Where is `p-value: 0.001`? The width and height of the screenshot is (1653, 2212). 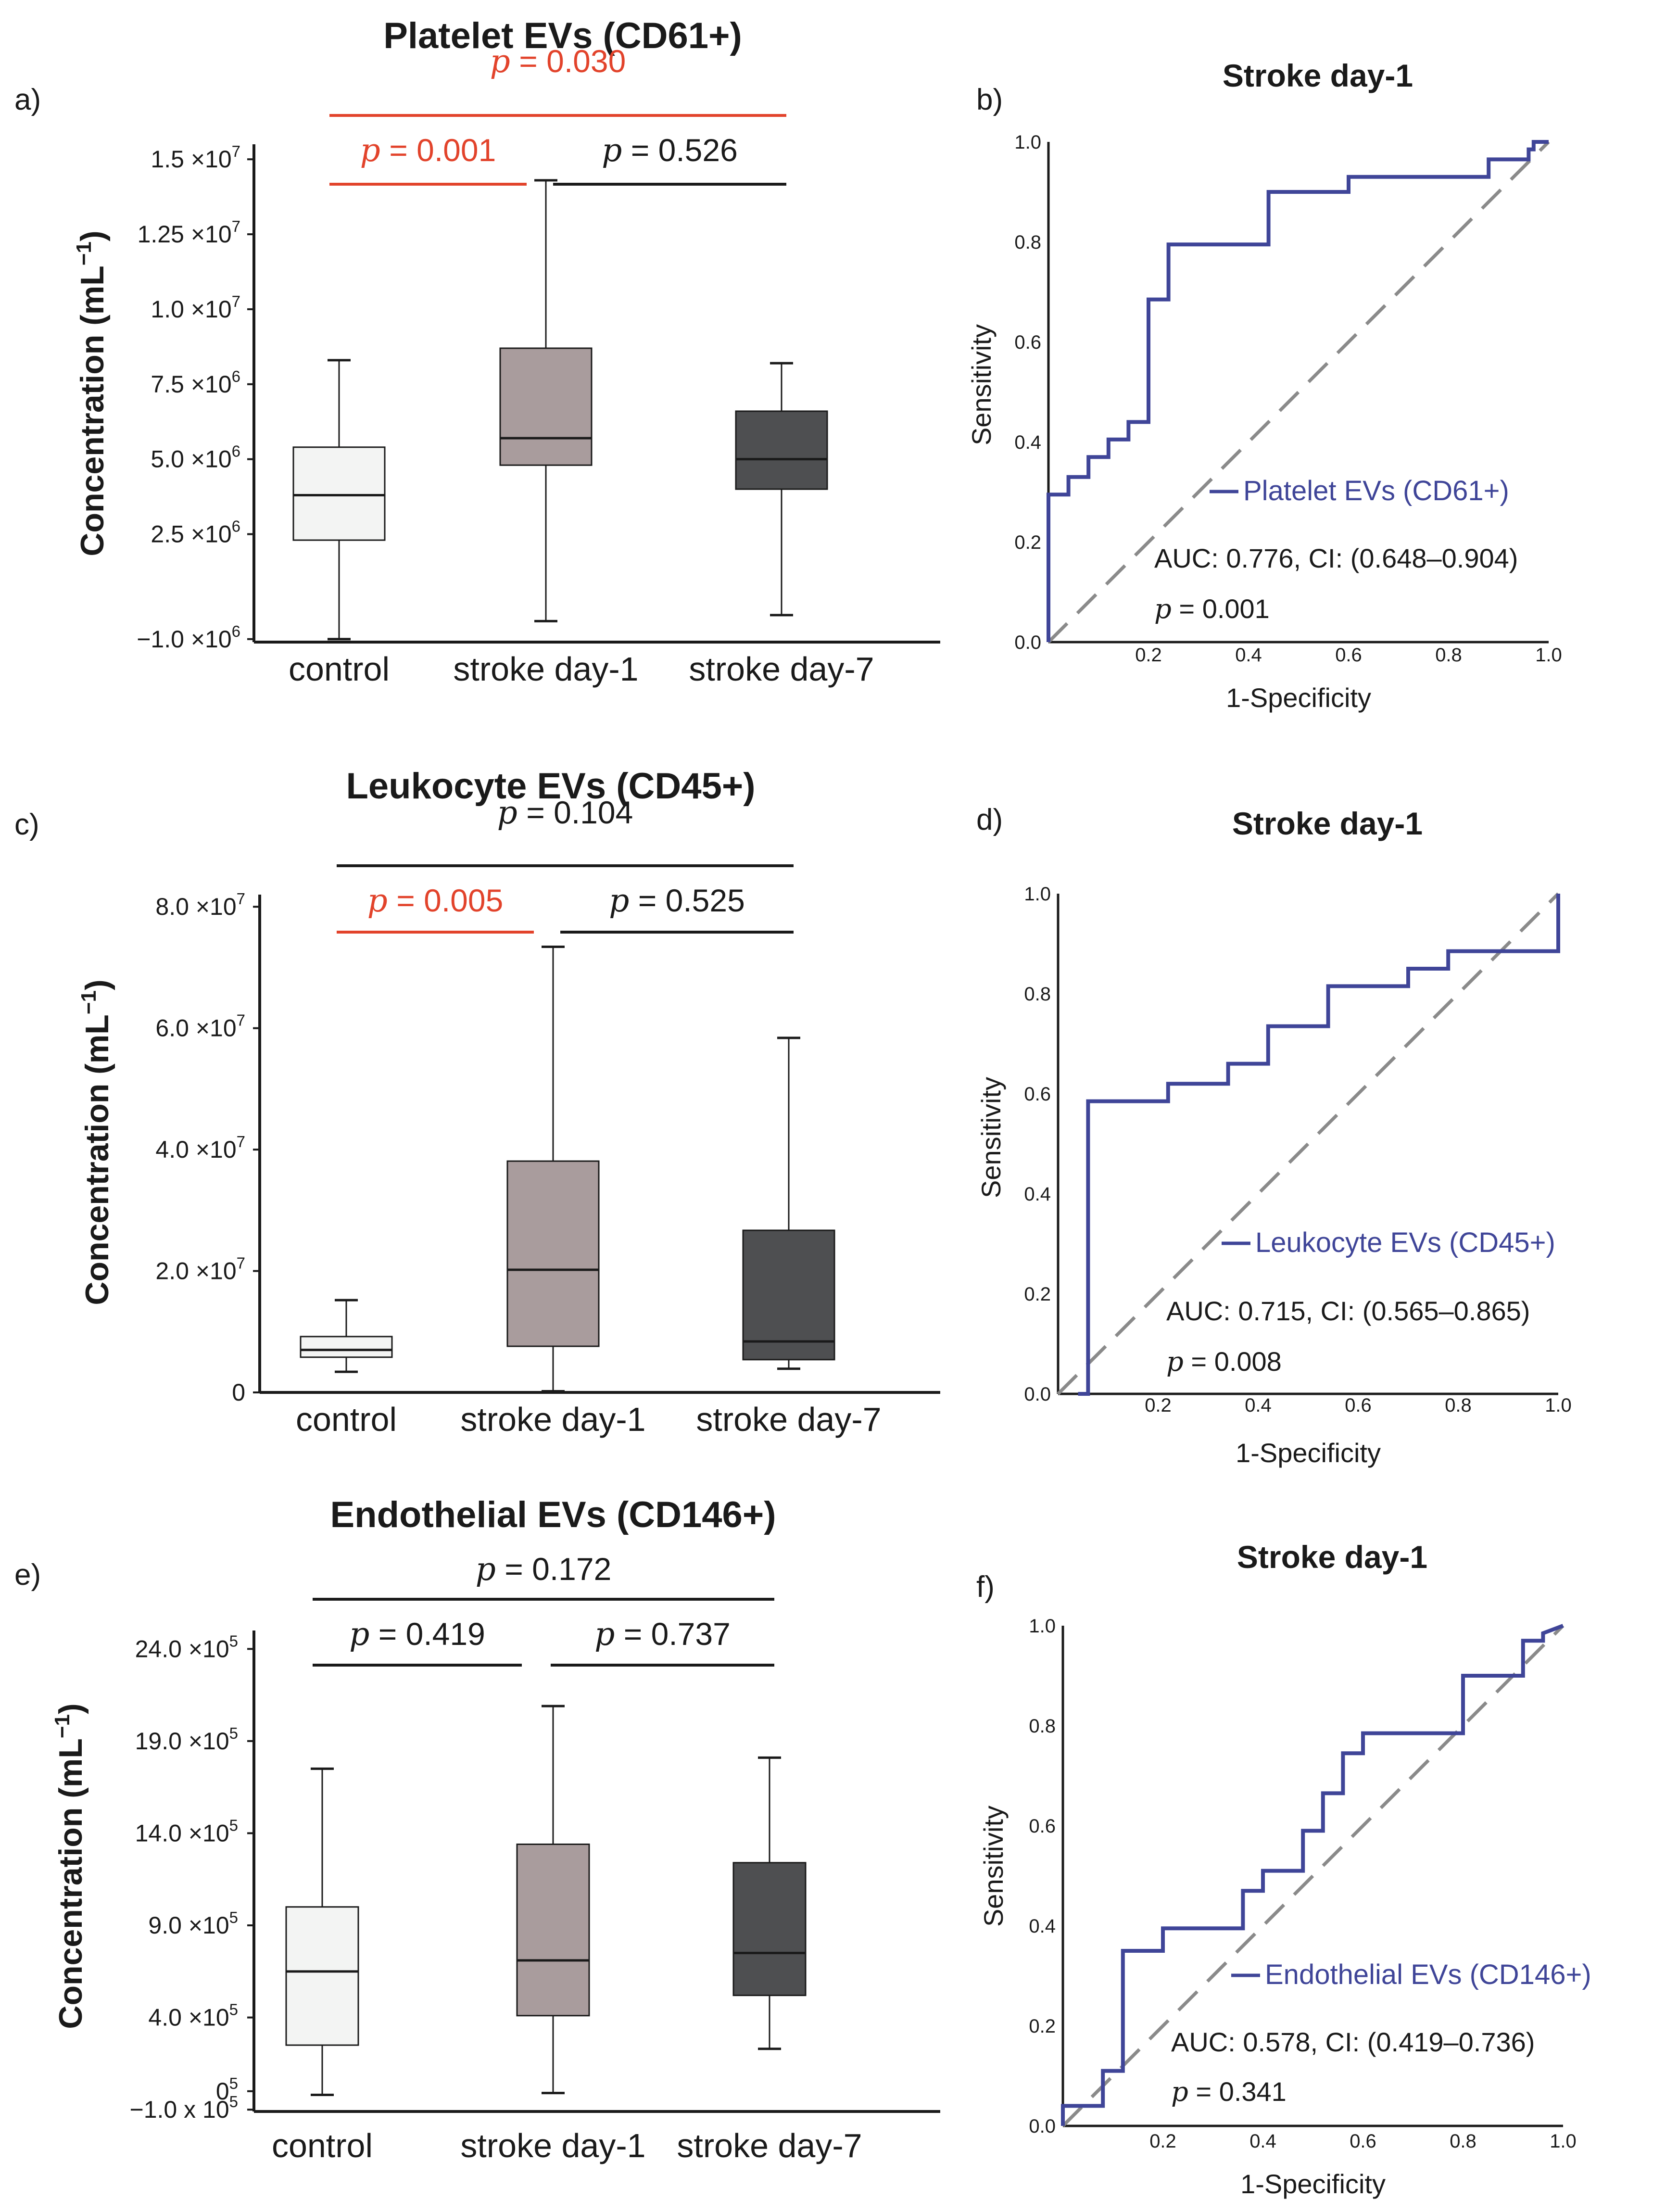 p-value: 0.001 is located at coordinates (456, 150).